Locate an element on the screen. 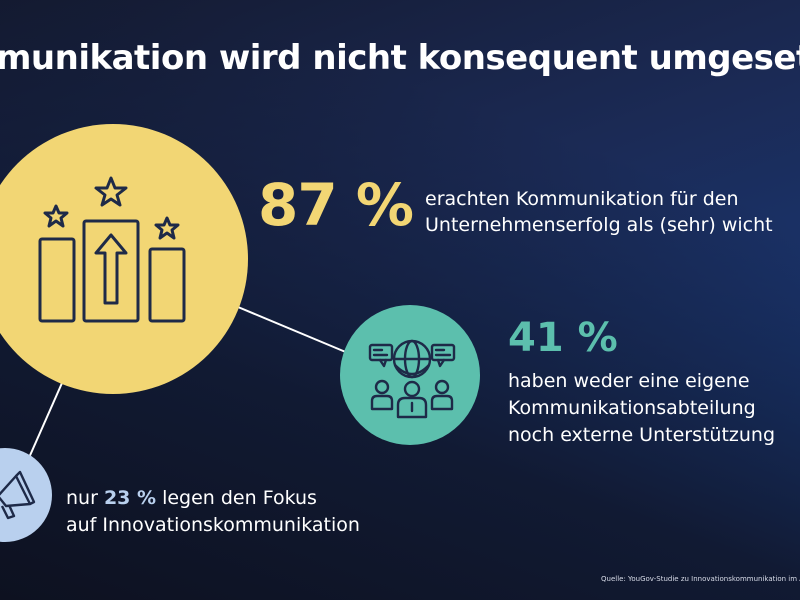 This screenshot has height=600, width=800. stat-87-value: 87 % is located at coordinates (336, 205).